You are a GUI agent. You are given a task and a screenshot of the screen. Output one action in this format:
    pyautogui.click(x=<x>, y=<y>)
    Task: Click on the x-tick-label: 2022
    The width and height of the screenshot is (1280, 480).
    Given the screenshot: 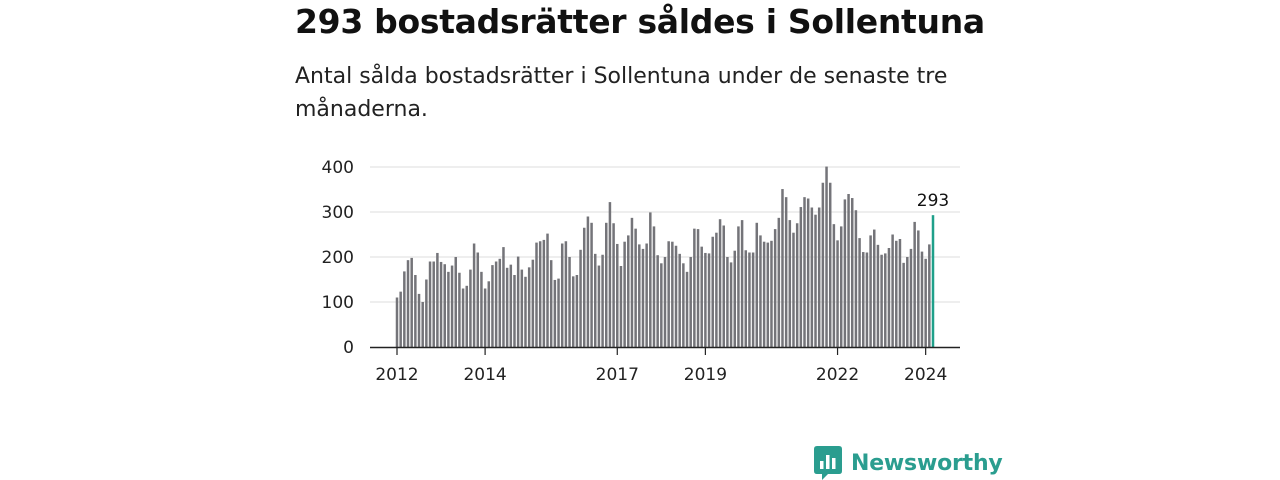 What is the action you would take?
    pyautogui.click(x=837, y=375)
    